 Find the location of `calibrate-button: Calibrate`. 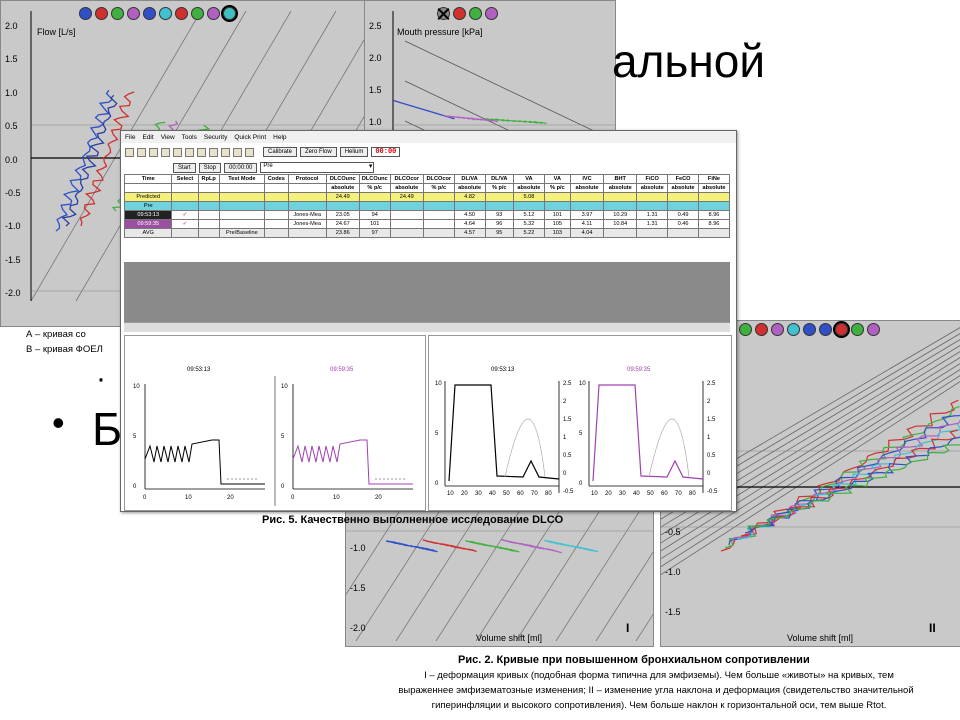

calibrate-button: Calibrate is located at coordinates (280, 152).